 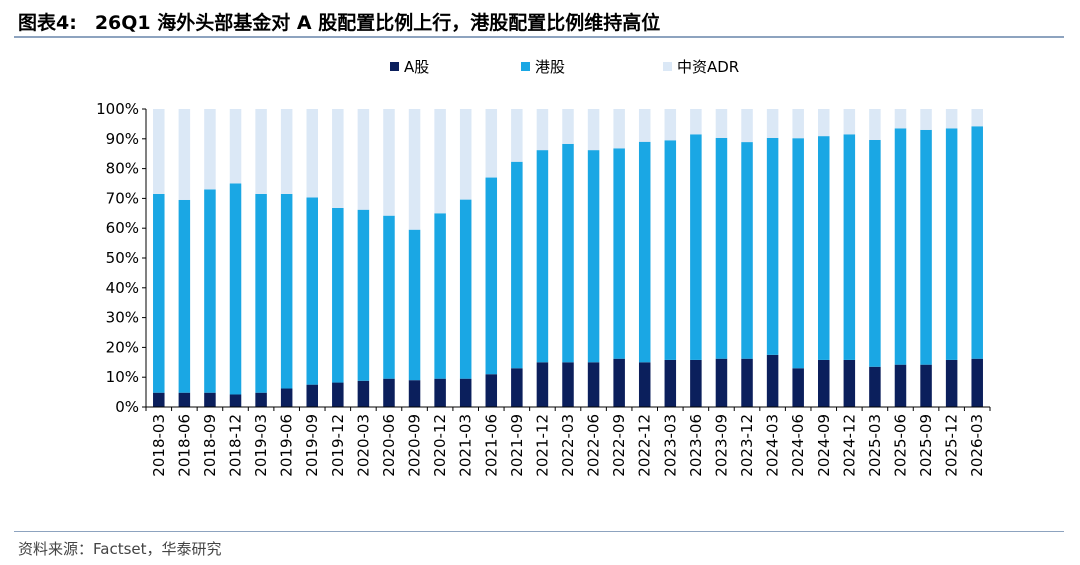 What do you see at coordinates (338, 445) in the screenshot?
I see `x-tick-label: 2019-12` at bounding box center [338, 445].